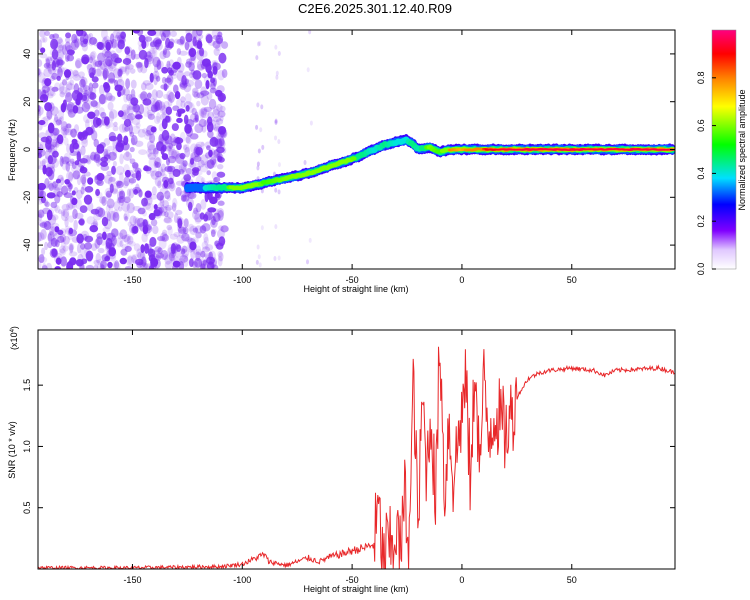 This screenshot has width=750, height=600. What do you see at coordinates (132, 580) in the screenshot?
I see `snr-x-tick-label: -150` at bounding box center [132, 580].